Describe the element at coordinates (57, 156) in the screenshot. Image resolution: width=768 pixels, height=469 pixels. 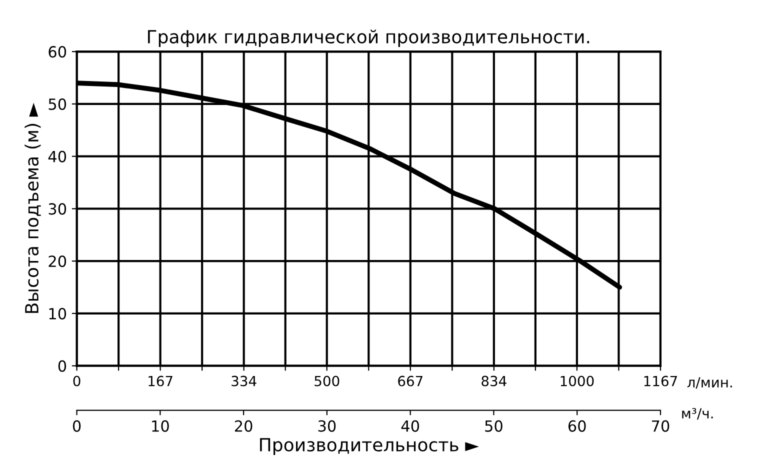
I see `y-tick-label: 40` at that location.